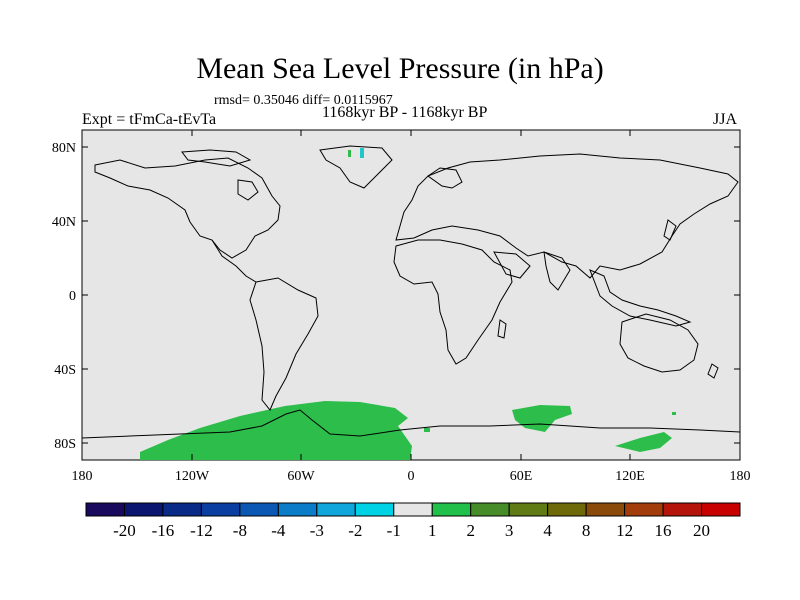 Image resolution: width=800 pixels, height=600 pixels. What do you see at coordinates (586, 530) in the screenshot?
I see `colorbar-label: 8` at bounding box center [586, 530].